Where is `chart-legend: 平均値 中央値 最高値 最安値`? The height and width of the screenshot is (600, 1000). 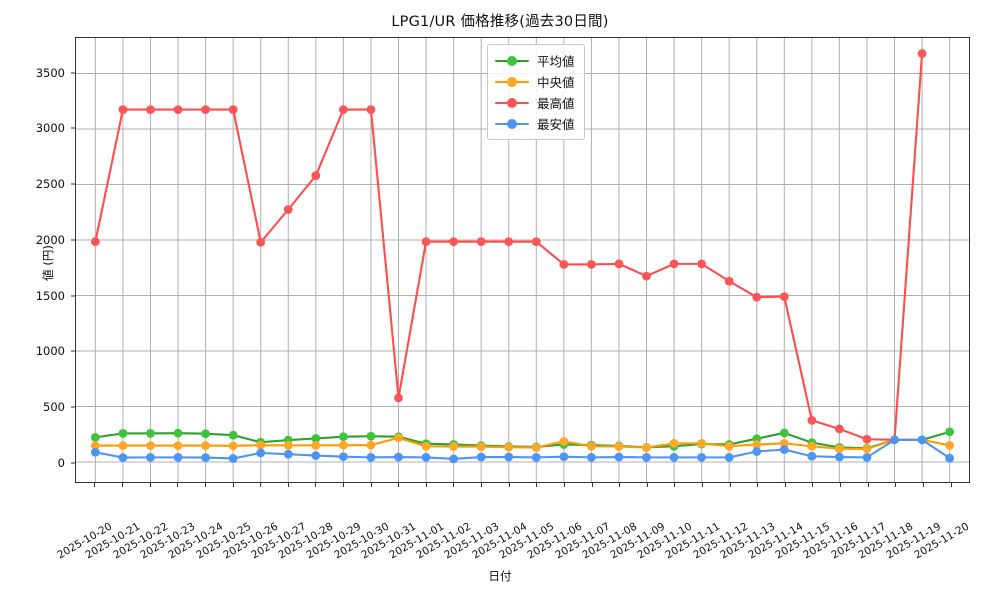 chart-legend: 平均値 中央値 最高値 最安値 is located at coordinates (536, 92).